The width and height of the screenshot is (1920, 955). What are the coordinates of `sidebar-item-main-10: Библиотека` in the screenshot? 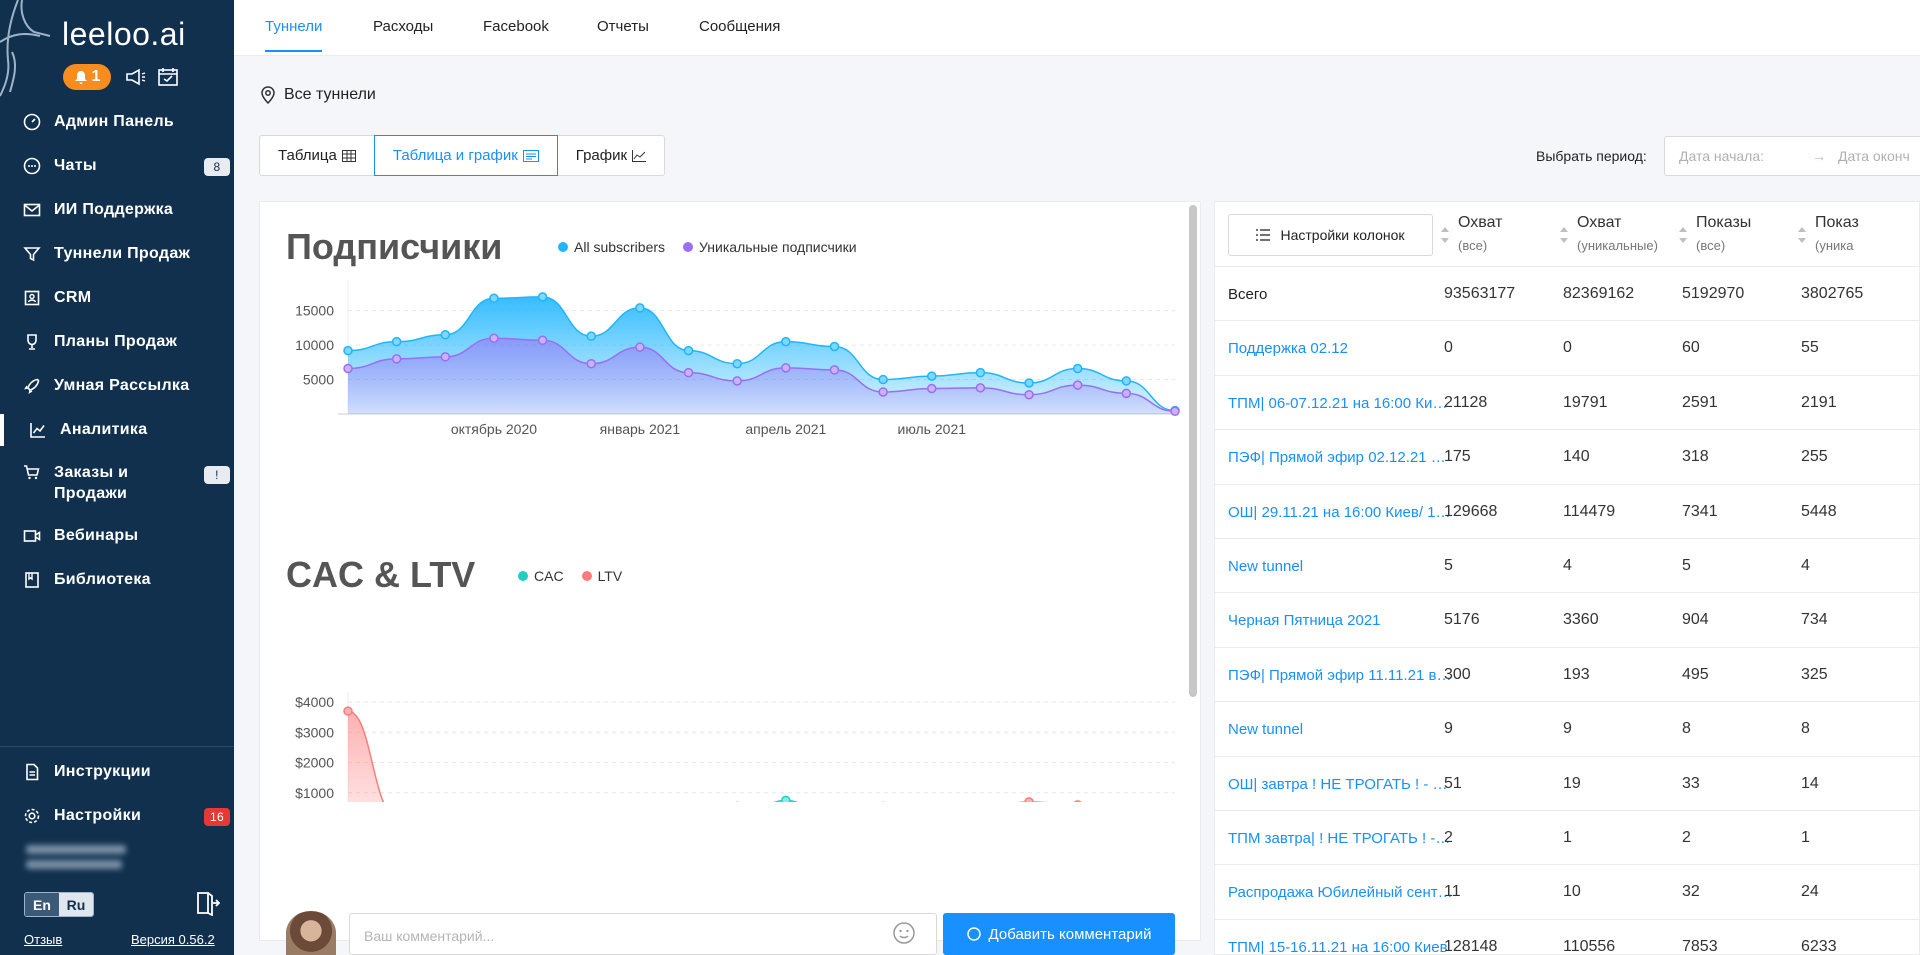 It's located at (117, 580).